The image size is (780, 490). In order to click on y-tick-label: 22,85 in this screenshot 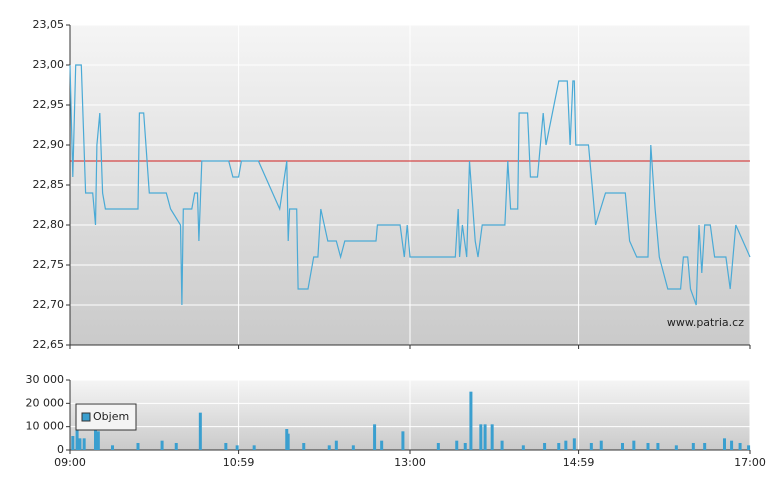, I will do `click(49, 184)`.